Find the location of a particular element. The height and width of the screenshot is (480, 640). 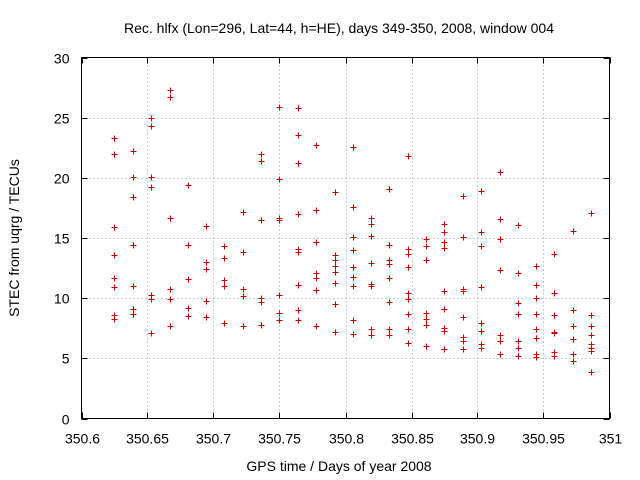

y-axis-label: STEC from uqrg / TECUs is located at coordinates (14, 238).